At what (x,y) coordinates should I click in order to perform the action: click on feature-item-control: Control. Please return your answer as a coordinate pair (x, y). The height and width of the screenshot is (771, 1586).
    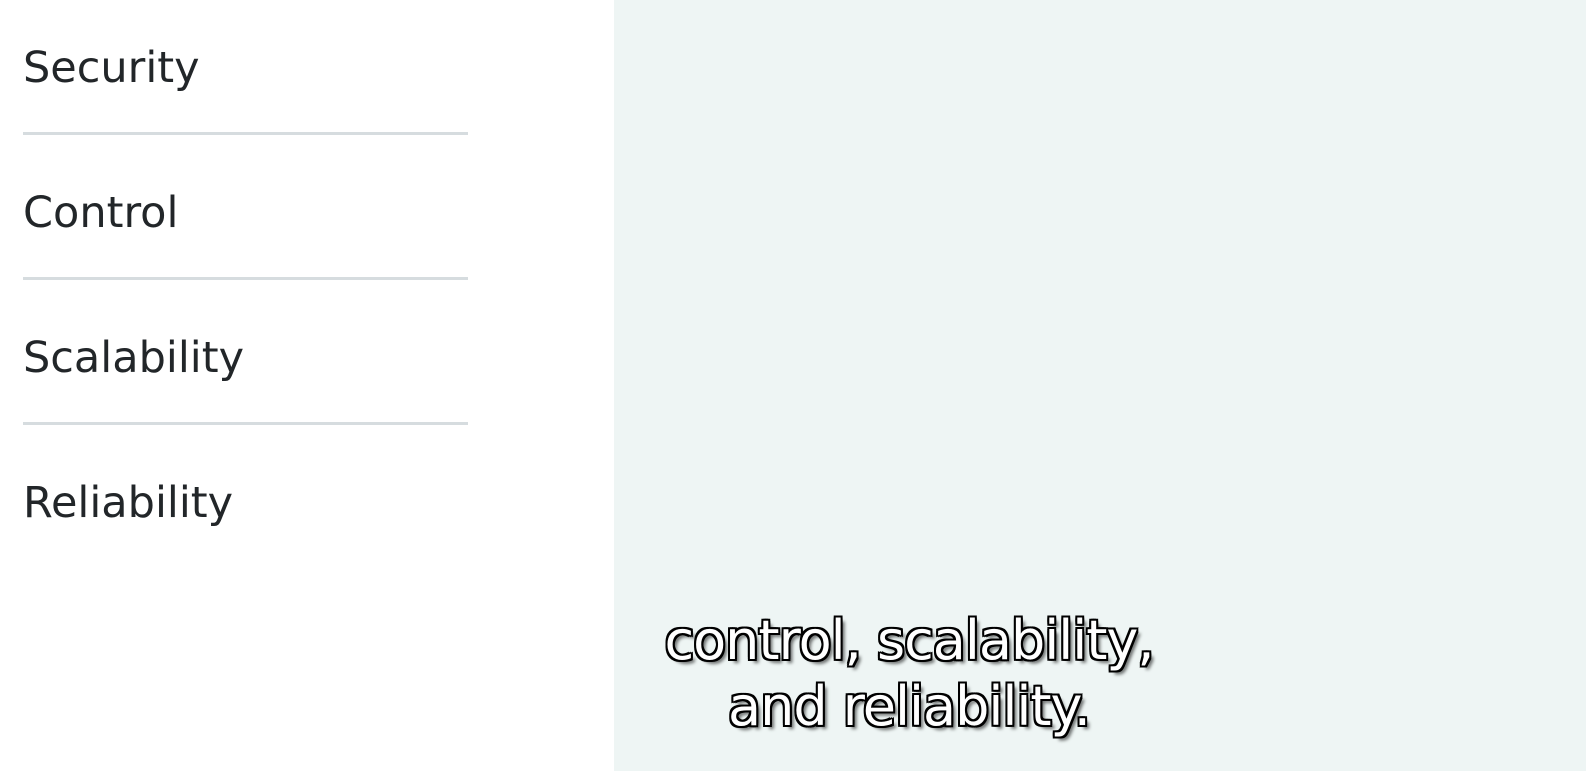
    Looking at the image, I should click on (101, 213).